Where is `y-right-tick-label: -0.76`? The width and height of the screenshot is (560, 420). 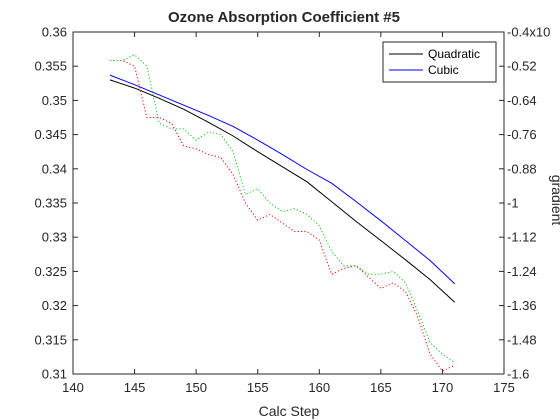
y-right-tick-label: -0.76 is located at coordinates (522, 134).